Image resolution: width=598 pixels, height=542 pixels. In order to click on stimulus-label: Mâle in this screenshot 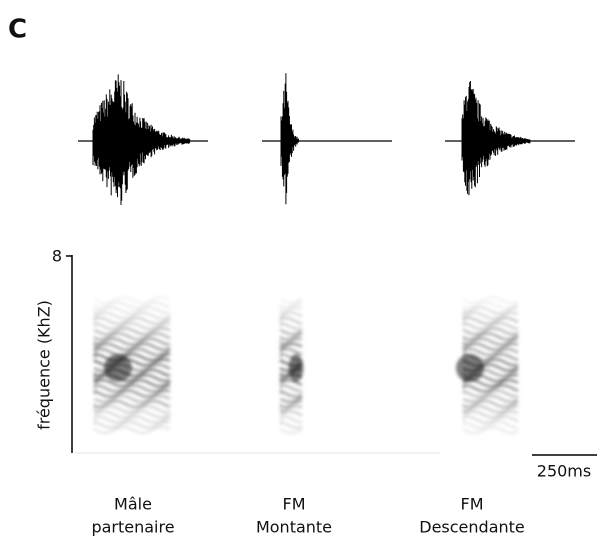, I will do `click(133, 504)`.